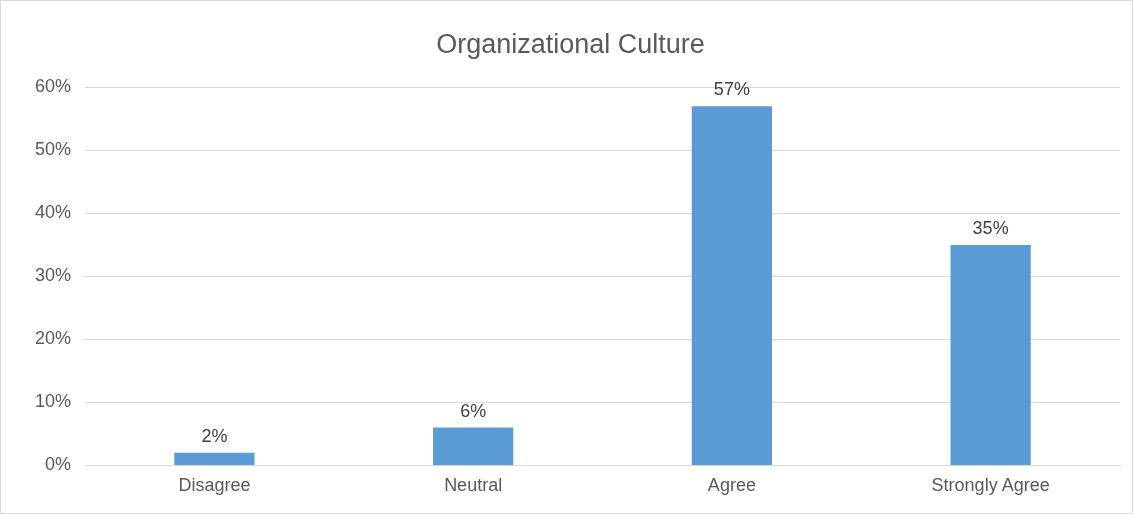  I want to click on x-tick-label: Agree, so click(731, 485).